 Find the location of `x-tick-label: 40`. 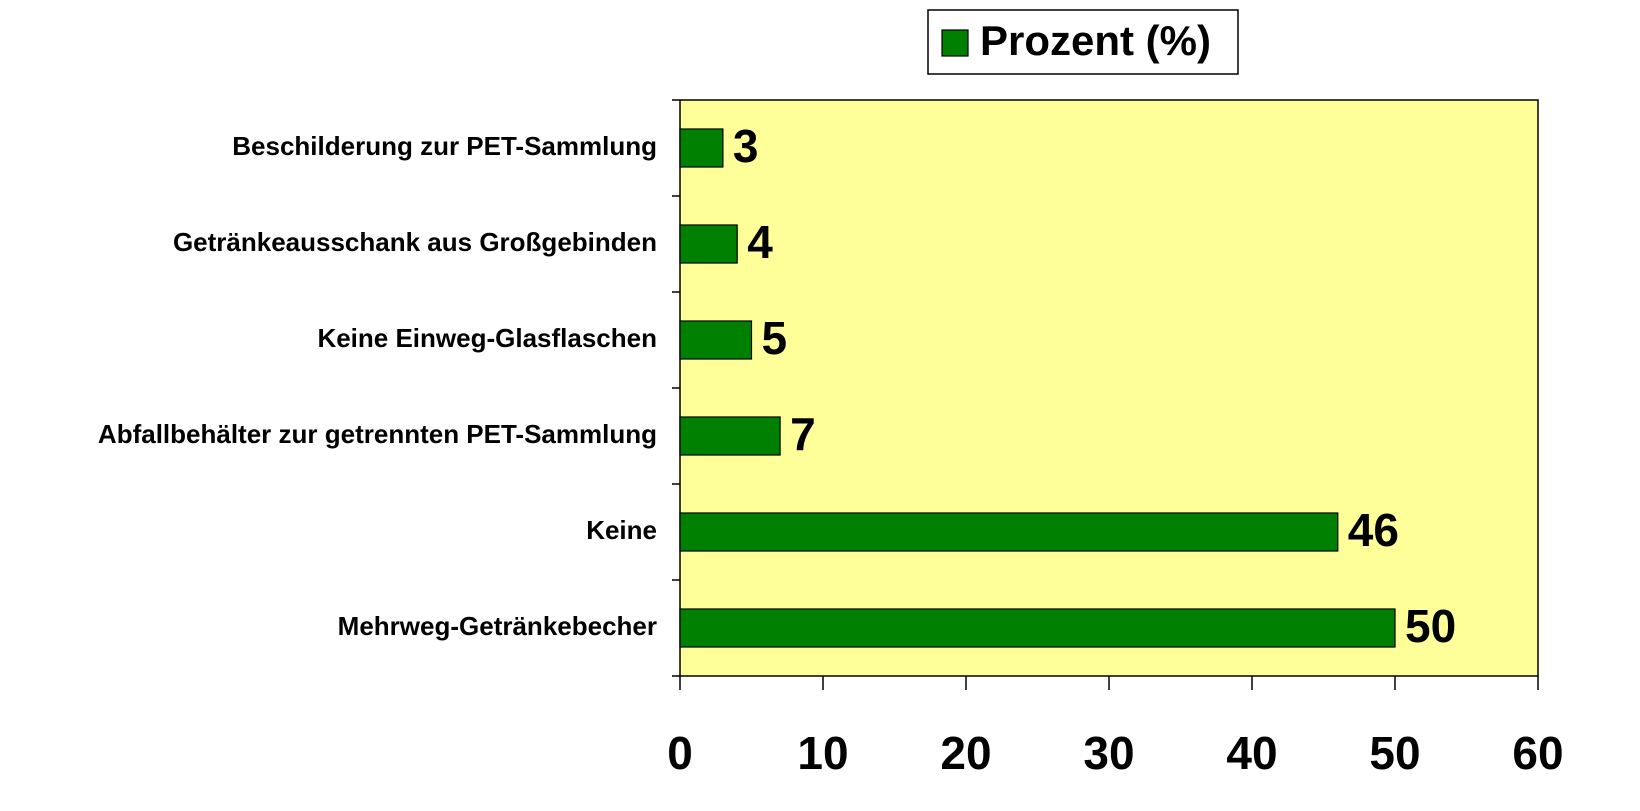

x-tick-label: 40 is located at coordinates (1251, 753).